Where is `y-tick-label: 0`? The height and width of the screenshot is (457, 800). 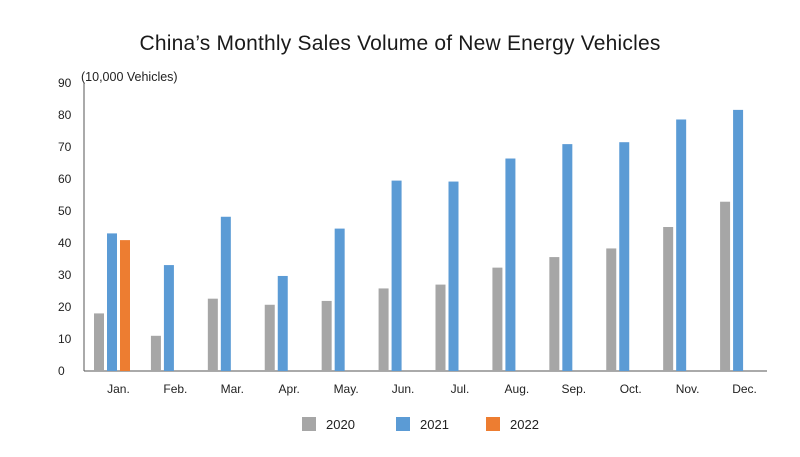 y-tick-label: 0 is located at coordinates (61, 371).